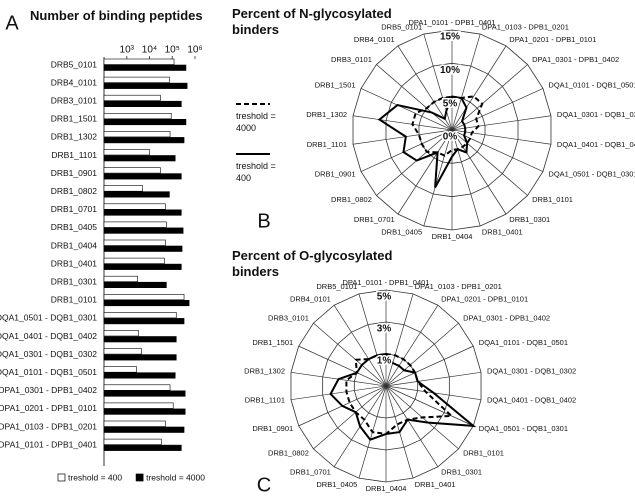 This screenshot has height=497, width=635. Describe the element at coordinates (374, 39) in the screenshot. I see `category-label: DRB4_0101` at that location.